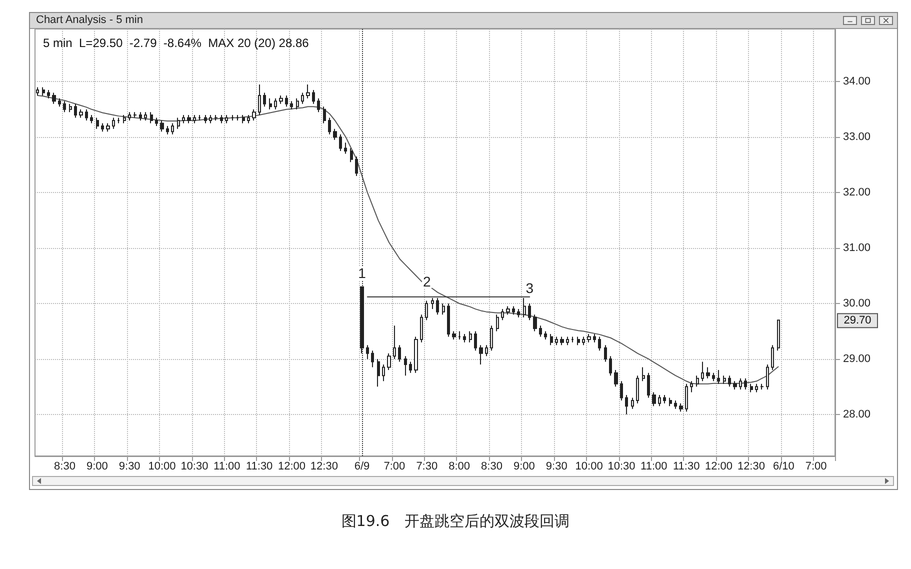  What do you see at coordinates (589, 466) in the screenshot?
I see `x-tick-label: 10:00` at bounding box center [589, 466].